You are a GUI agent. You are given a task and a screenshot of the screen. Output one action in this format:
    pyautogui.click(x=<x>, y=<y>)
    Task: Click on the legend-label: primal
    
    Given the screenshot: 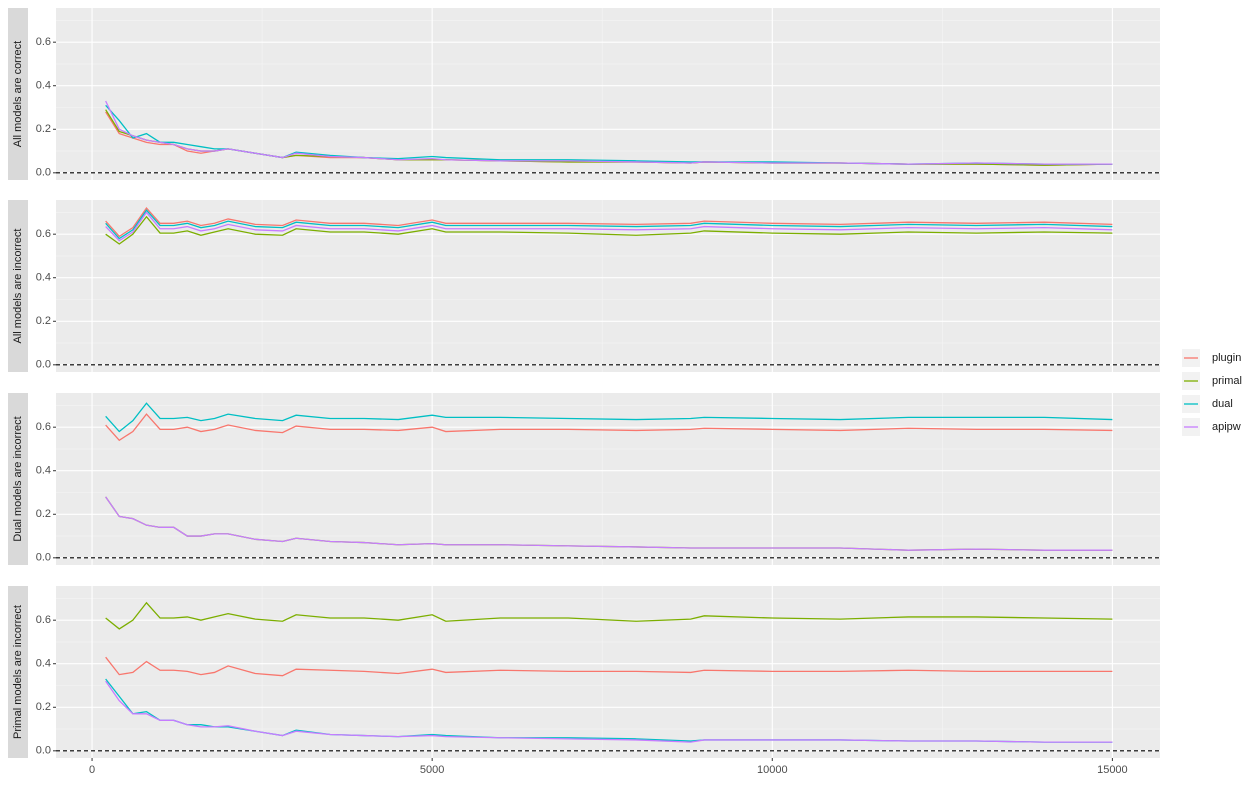 What is the action you would take?
    pyautogui.click(x=1227, y=381)
    